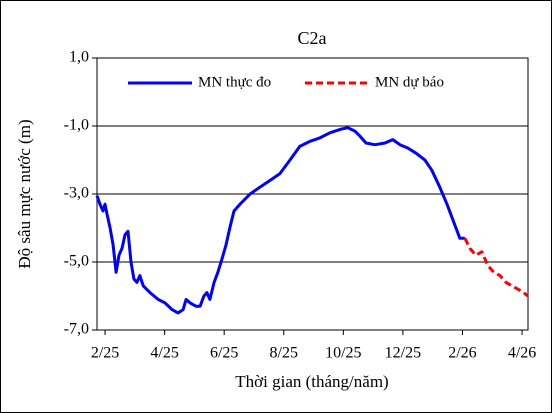 Image resolution: width=552 pixels, height=413 pixels. Describe the element at coordinates (79, 57) in the screenshot. I see `y-tick-label: 1,0` at that location.